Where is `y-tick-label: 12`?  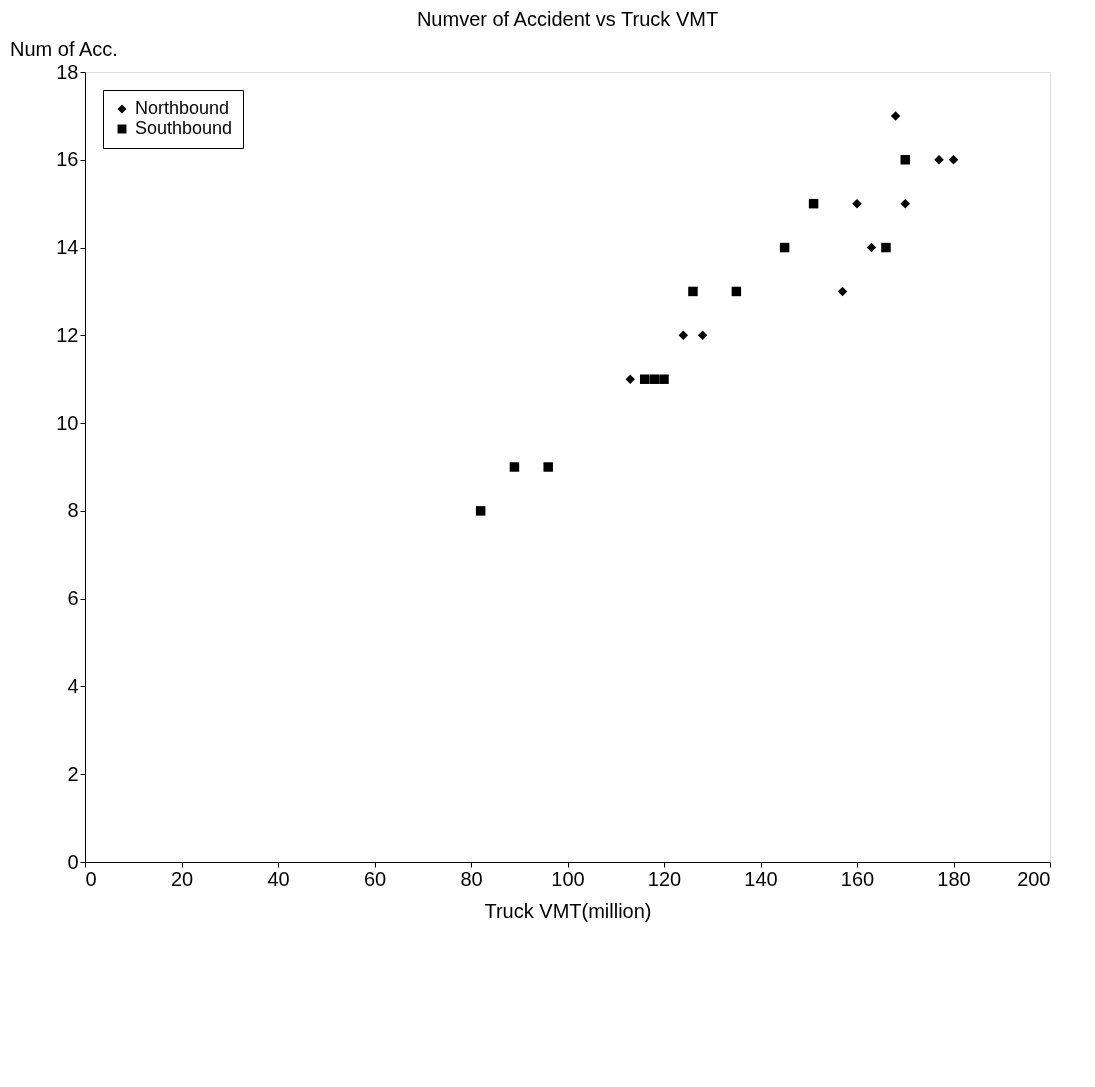 y-tick-label: 12 is located at coordinates (67, 334).